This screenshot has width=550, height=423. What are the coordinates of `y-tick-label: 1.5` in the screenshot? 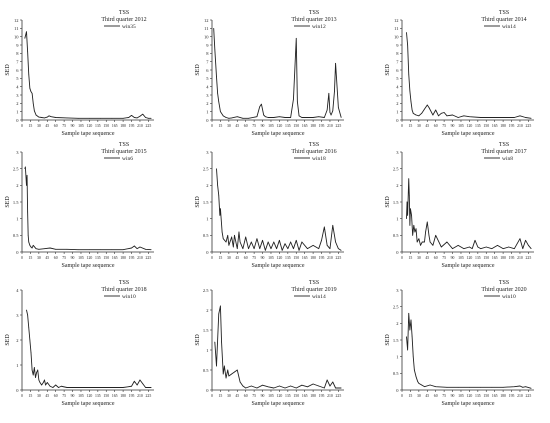 It's located at (206, 330).